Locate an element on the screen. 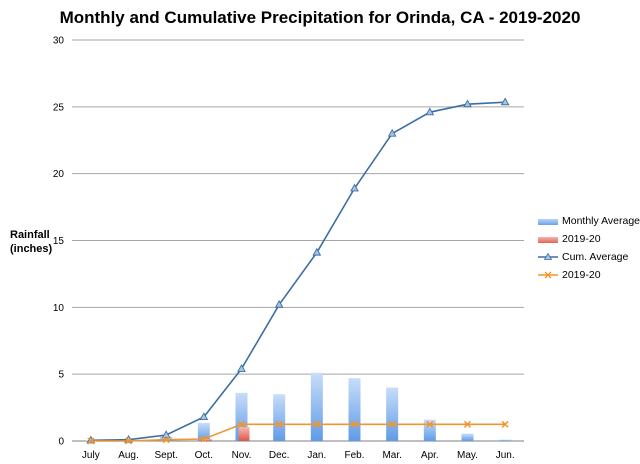 This screenshot has width=640, height=464. y-tick-label: 25 is located at coordinates (59, 107).